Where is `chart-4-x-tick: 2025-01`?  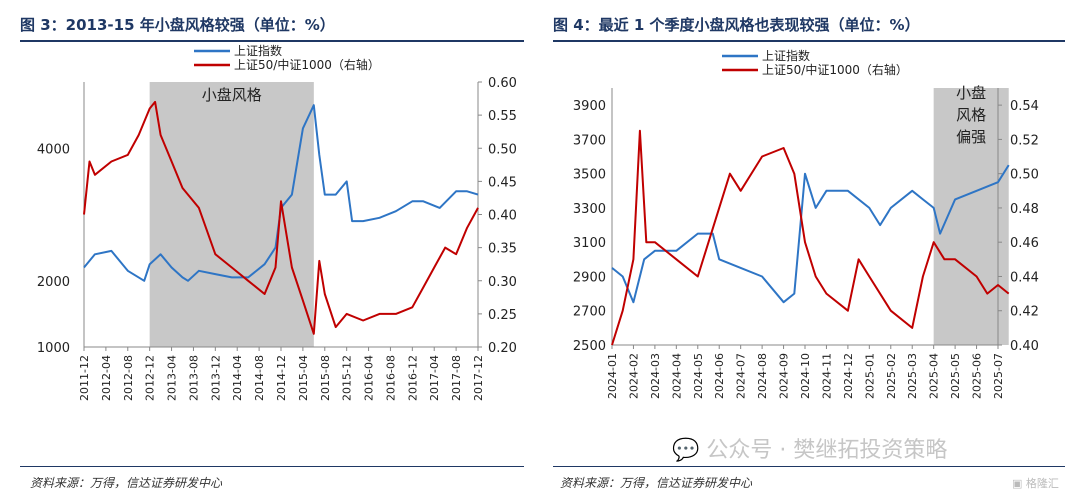
chart-4-x-tick: 2025-01 is located at coordinates (869, 376).